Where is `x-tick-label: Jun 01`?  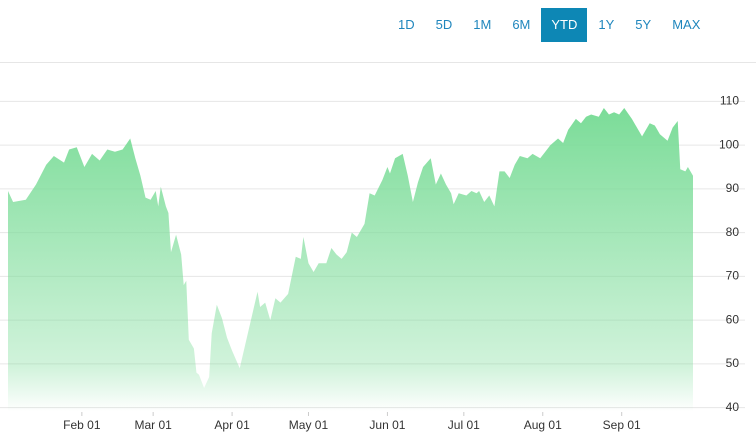 x-tick-label: Jun 01 is located at coordinates (387, 425).